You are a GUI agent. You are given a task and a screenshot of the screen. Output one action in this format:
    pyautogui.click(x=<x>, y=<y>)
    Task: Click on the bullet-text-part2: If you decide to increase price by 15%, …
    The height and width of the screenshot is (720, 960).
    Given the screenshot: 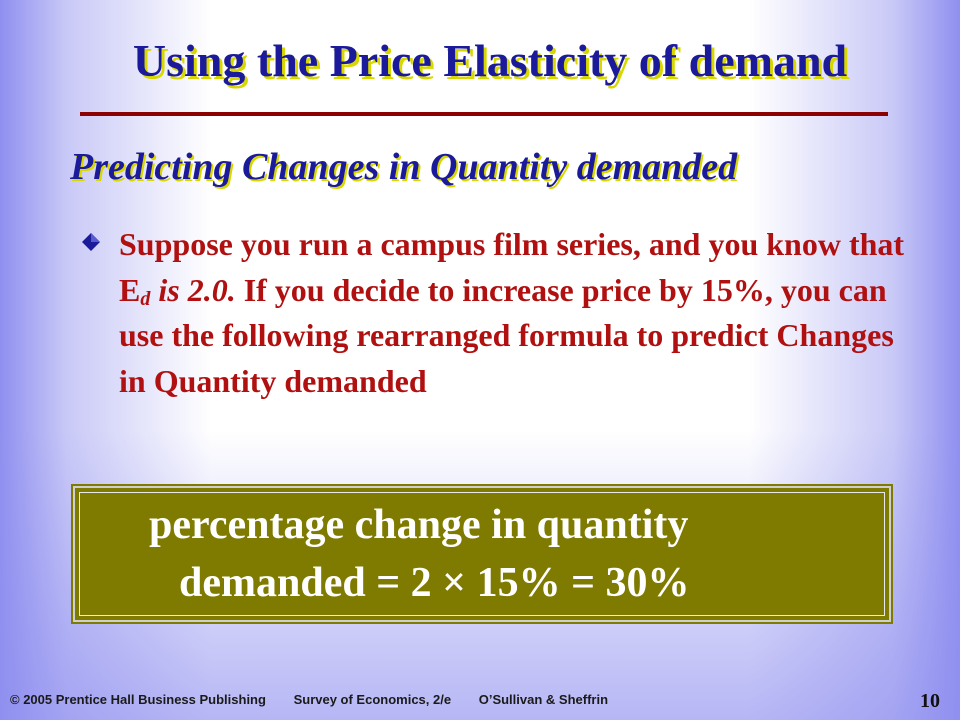 What is the action you would take?
    pyautogui.click(x=506, y=335)
    